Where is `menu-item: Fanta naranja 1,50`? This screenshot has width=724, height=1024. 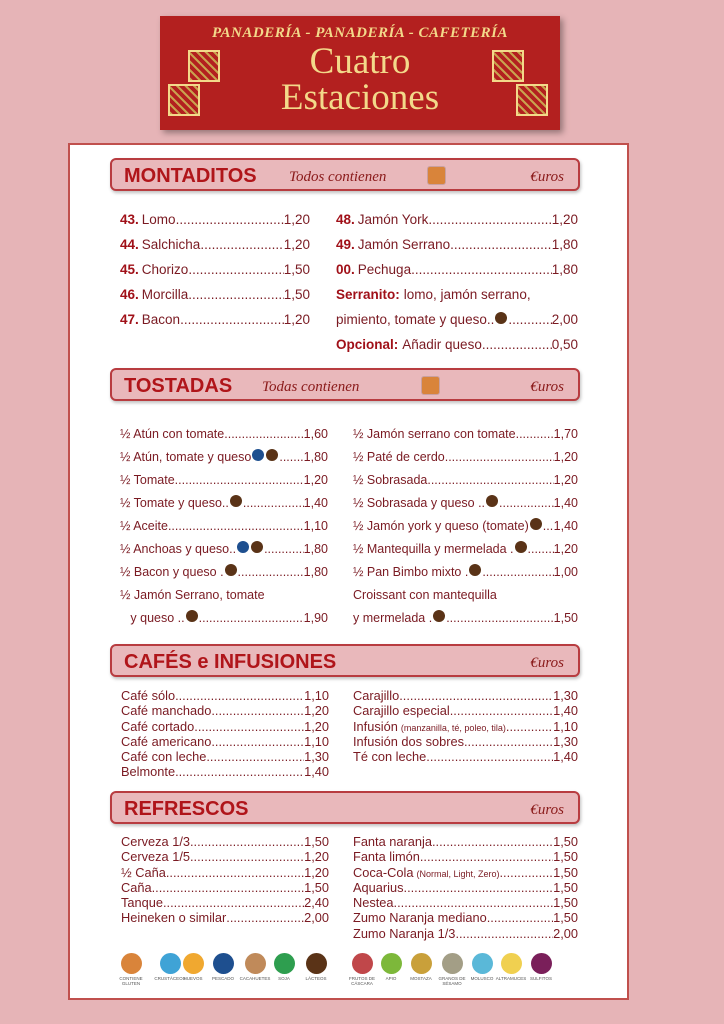
menu-item: Fanta naranja 1,50 is located at coordinates (465, 841).